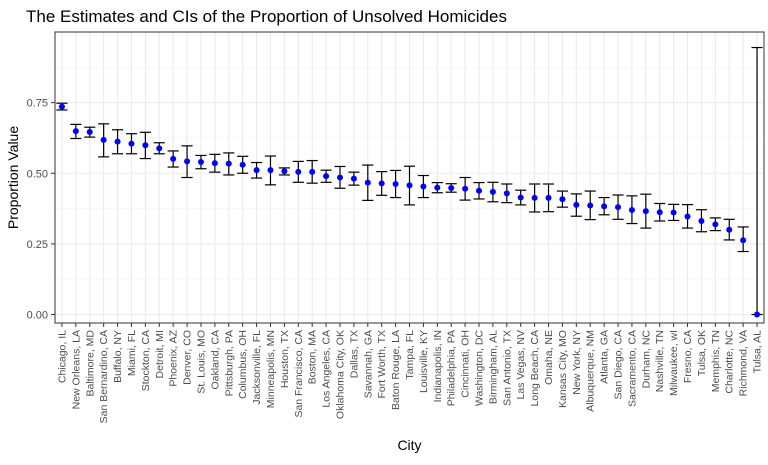 This screenshot has width=768, height=465. I want to click on x-tick-label: Columbus, OH, so click(243, 364).